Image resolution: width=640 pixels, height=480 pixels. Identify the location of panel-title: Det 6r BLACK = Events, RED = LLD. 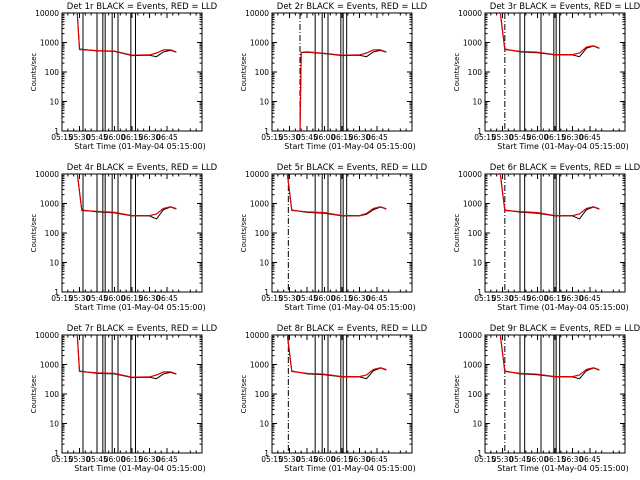
(565, 168).